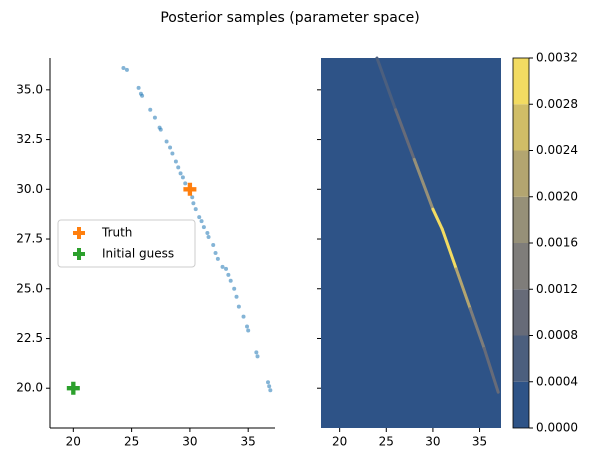 The image size is (599, 461). I want to click on colorbar-tick-label: 0.0004, so click(557, 381).